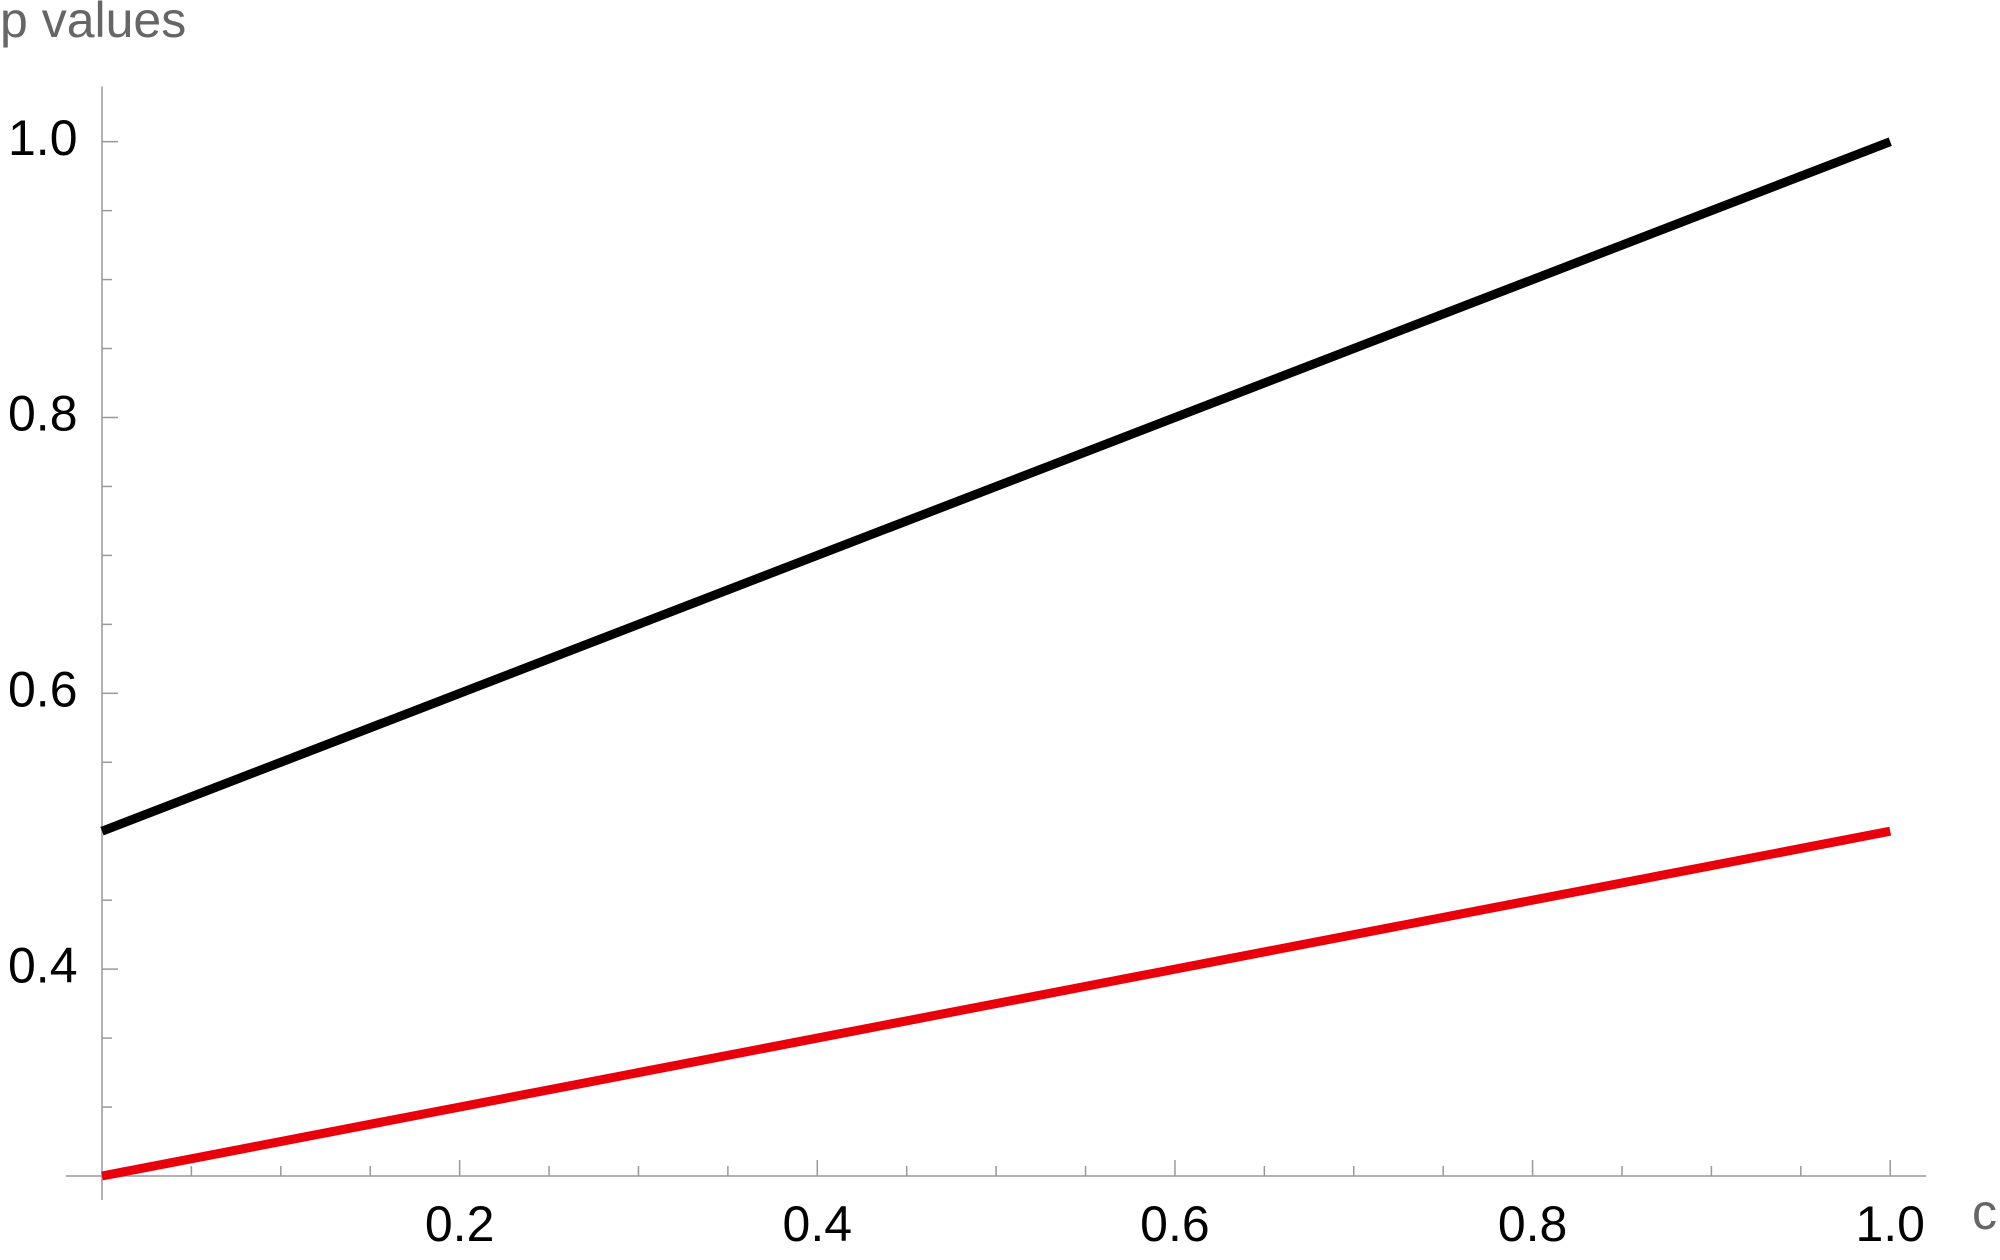  I want to click on y-tick-label: 0.8, so click(43, 414).